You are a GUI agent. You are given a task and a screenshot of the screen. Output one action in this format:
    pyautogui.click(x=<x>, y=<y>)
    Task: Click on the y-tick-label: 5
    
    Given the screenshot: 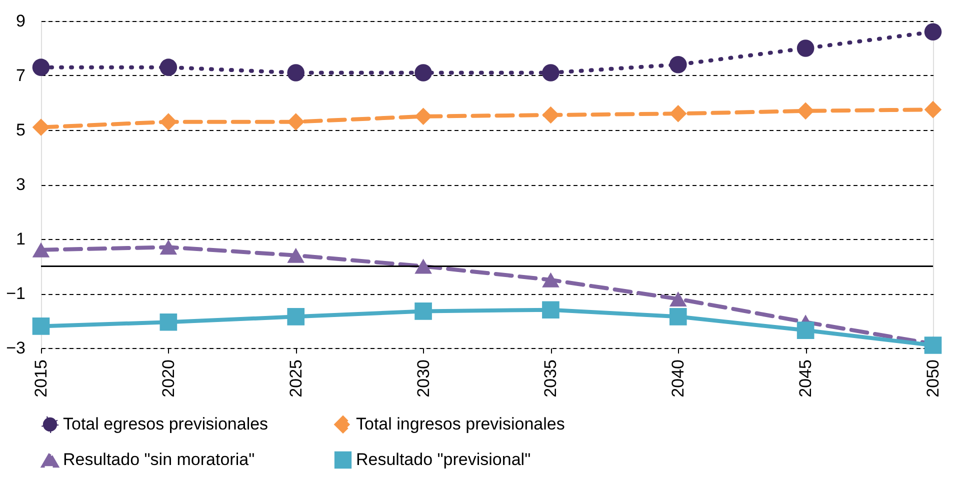 What is the action you would take?
    pyautogui.click(x=21, y=130)
    